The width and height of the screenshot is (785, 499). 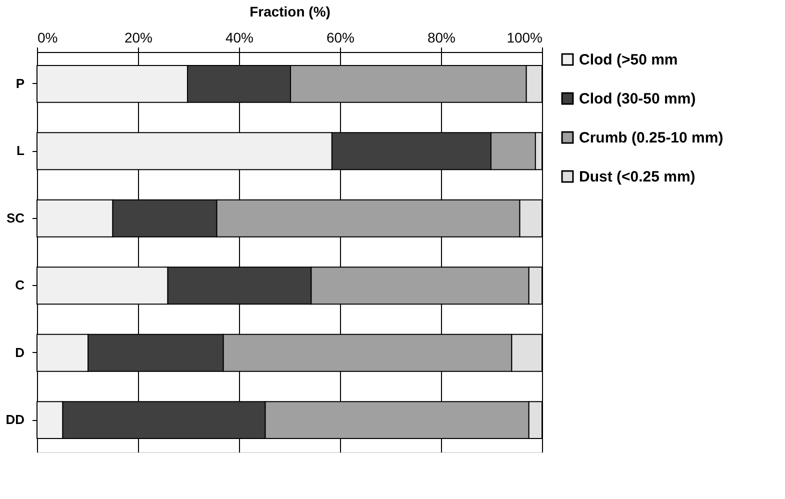 I want to click on y-tick-label: C, so click(x=20, y=285).